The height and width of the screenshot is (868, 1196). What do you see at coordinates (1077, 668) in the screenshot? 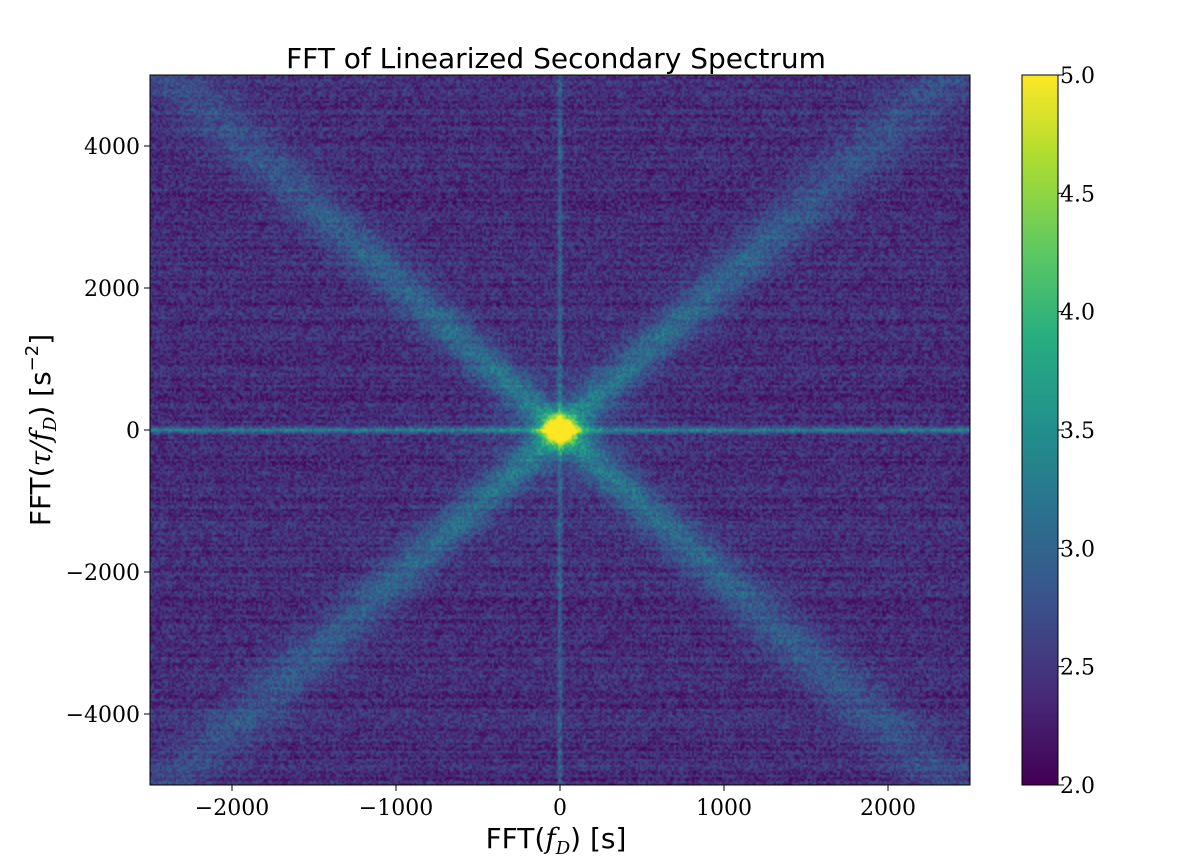
I see `colorbar-tick-label: 2.5` at bounding box center [1077, 668].